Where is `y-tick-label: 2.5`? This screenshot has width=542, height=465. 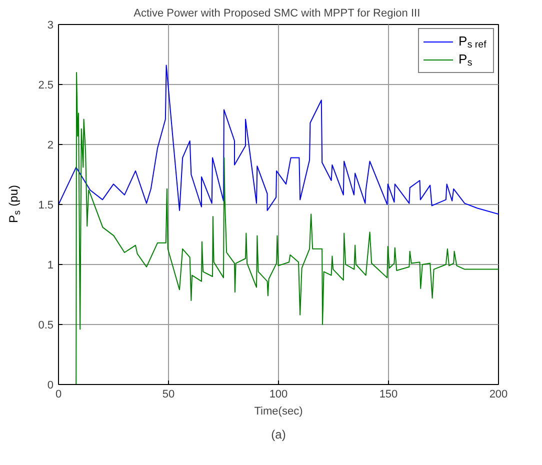
y-tick-label: 2.5 is located at coordinates (46, 86).